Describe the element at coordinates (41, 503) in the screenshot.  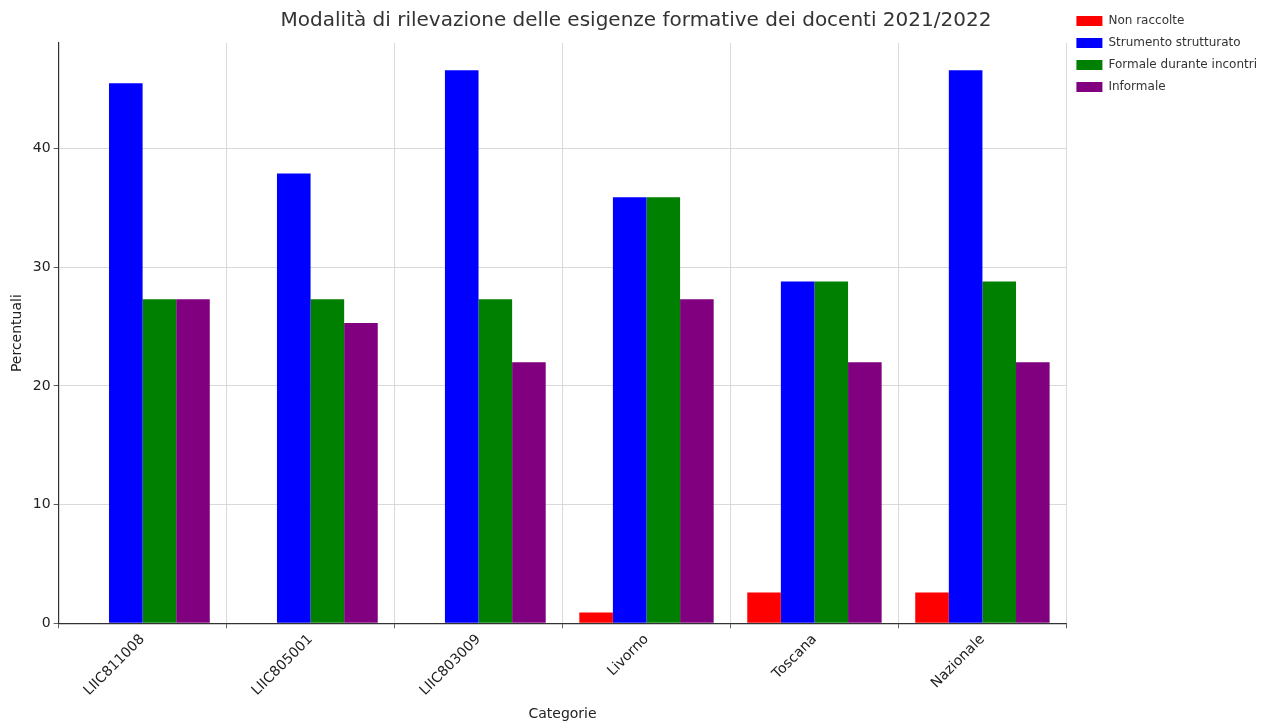
I see `y-tick-label: 10` at that location.